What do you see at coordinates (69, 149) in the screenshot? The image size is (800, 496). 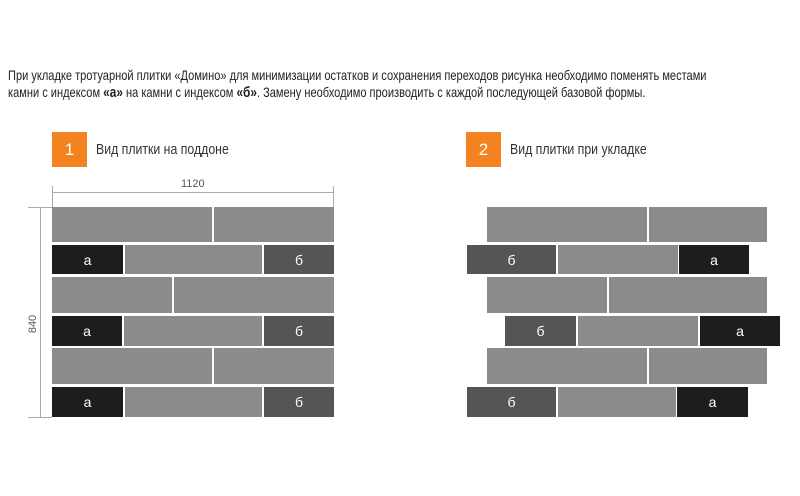 I see `section-1-badge: 1` at bounding box center [69, 149].